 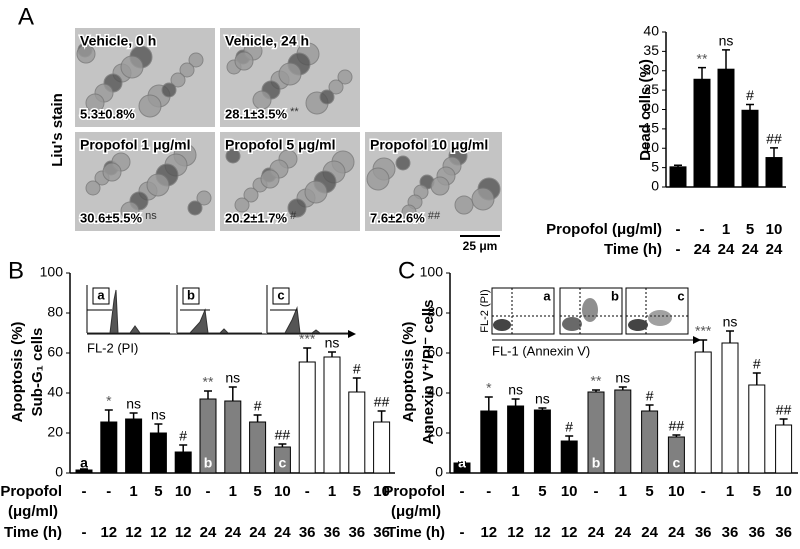 I want to click on y-axis-label: Dead cells (%), so click(x=645, y=110).